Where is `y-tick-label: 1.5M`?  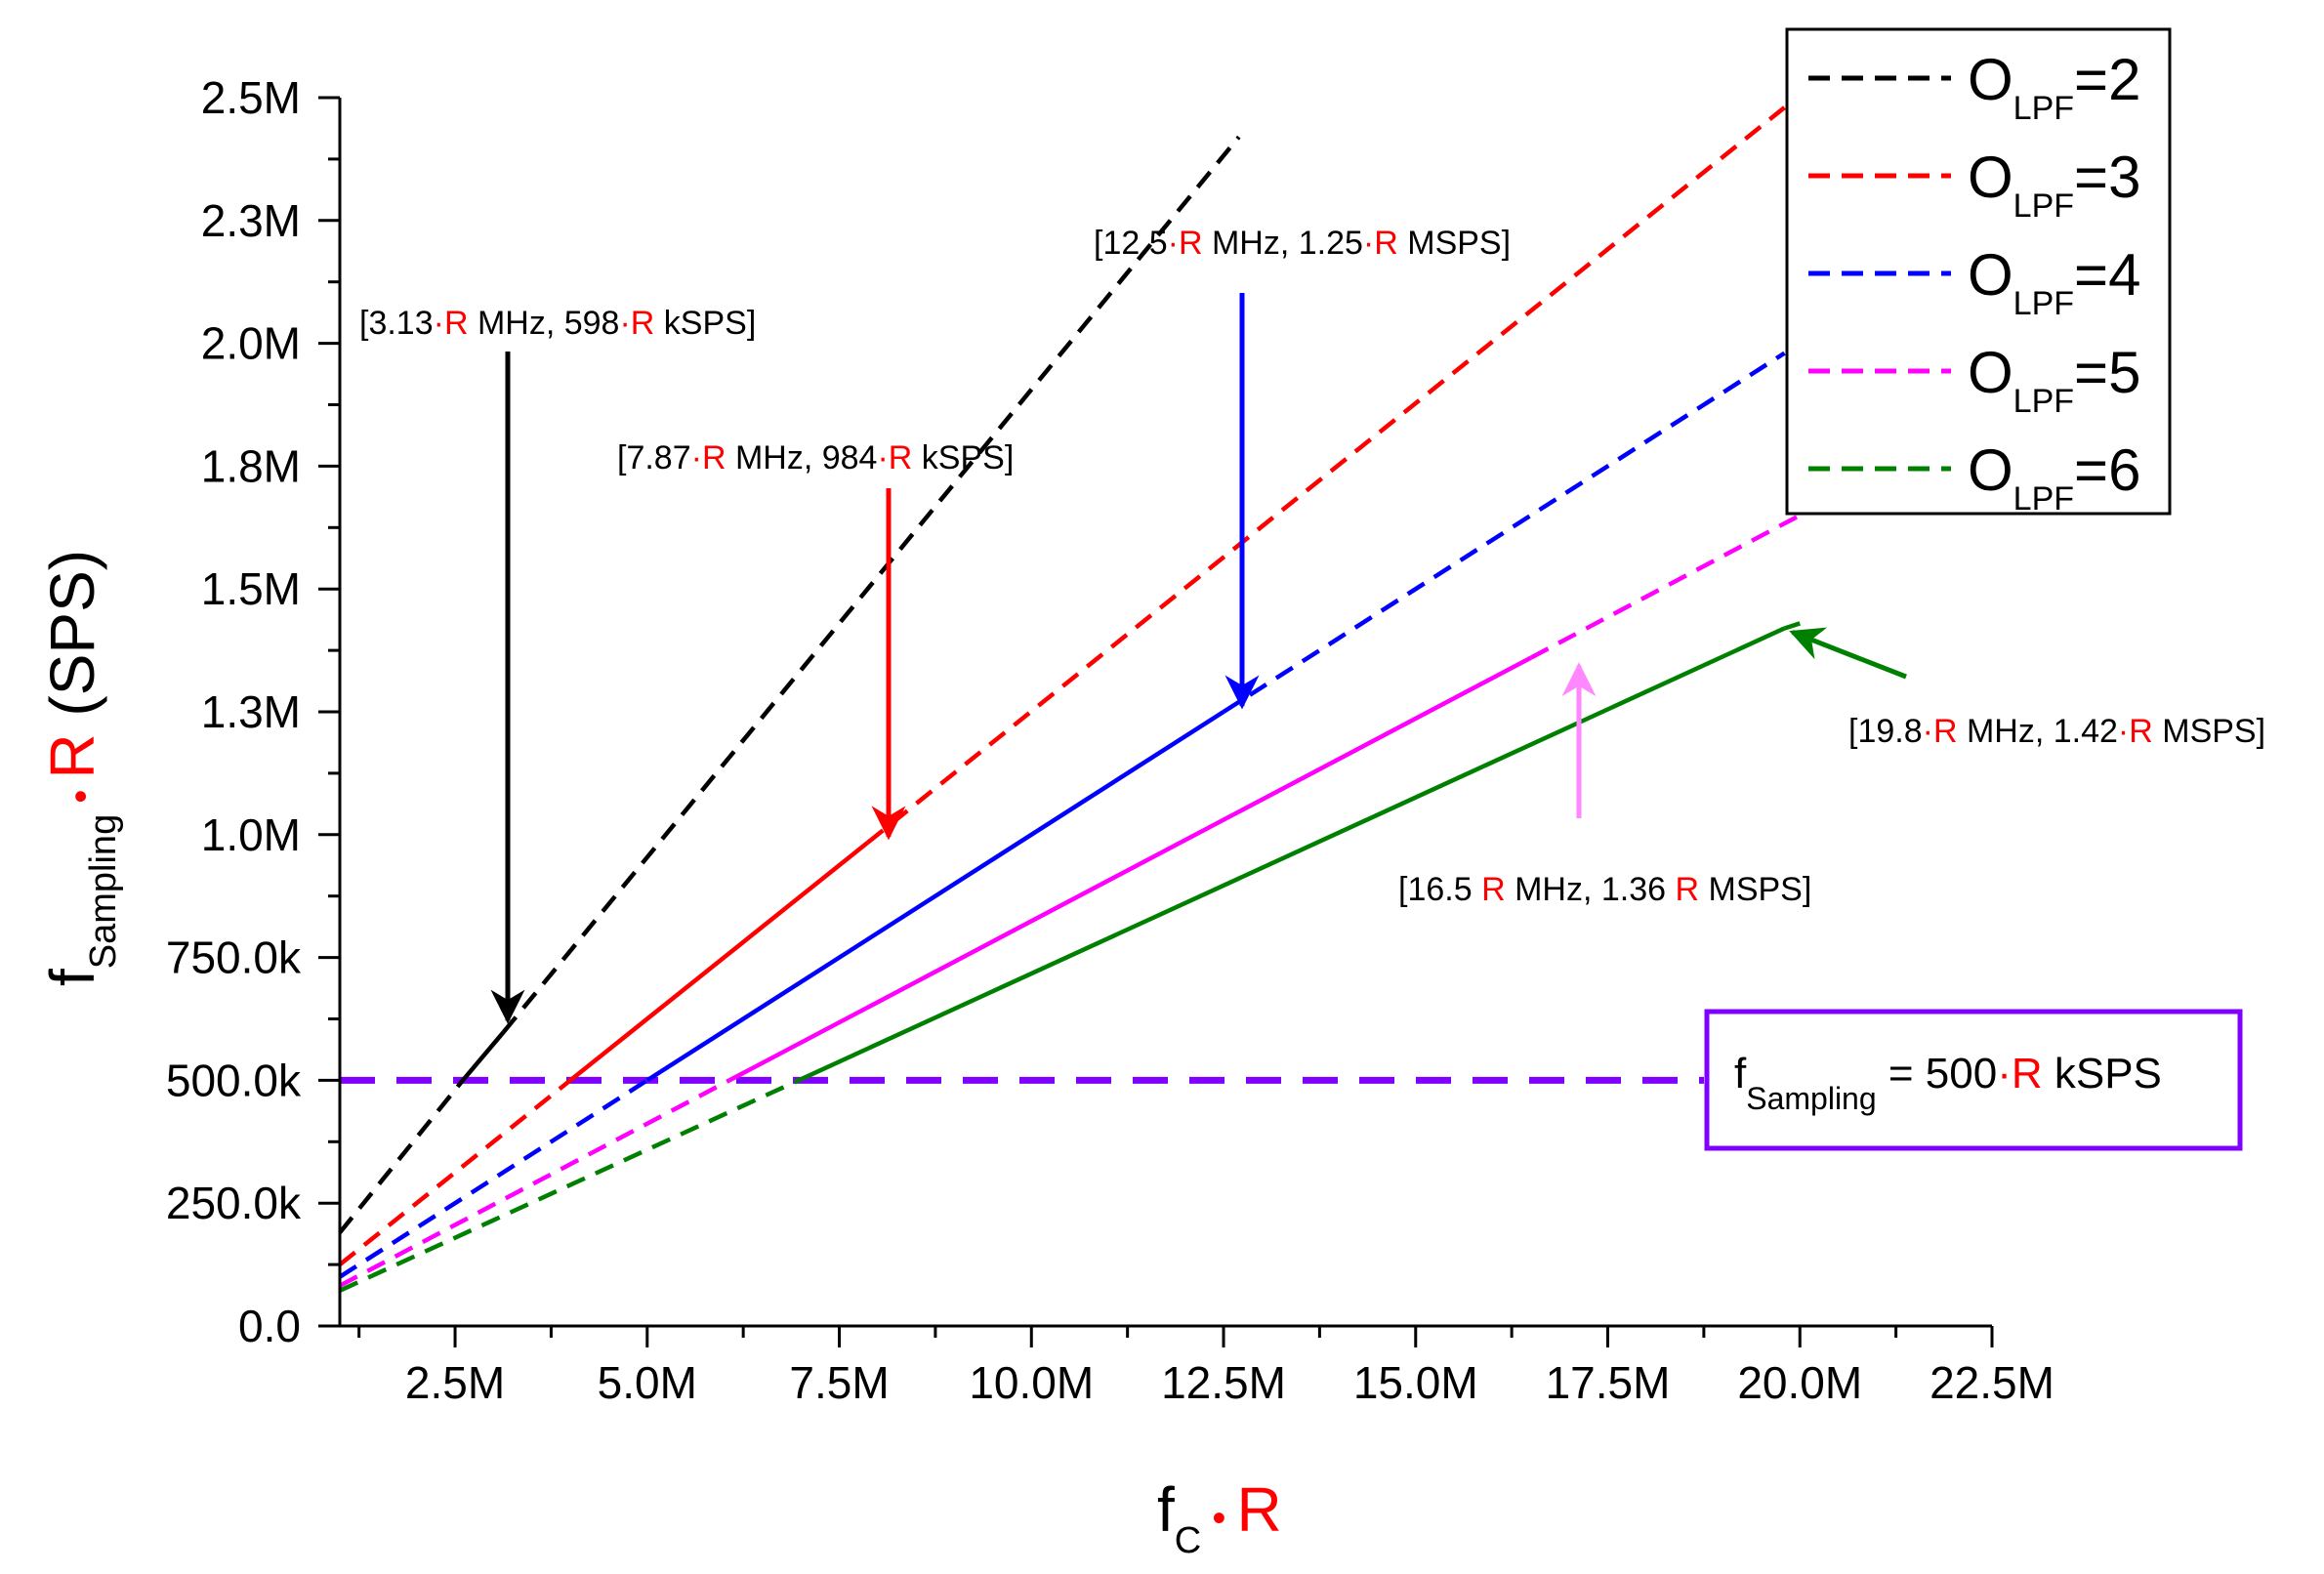
y-tick-label: 1.5M is located at coordinates (251, 589).